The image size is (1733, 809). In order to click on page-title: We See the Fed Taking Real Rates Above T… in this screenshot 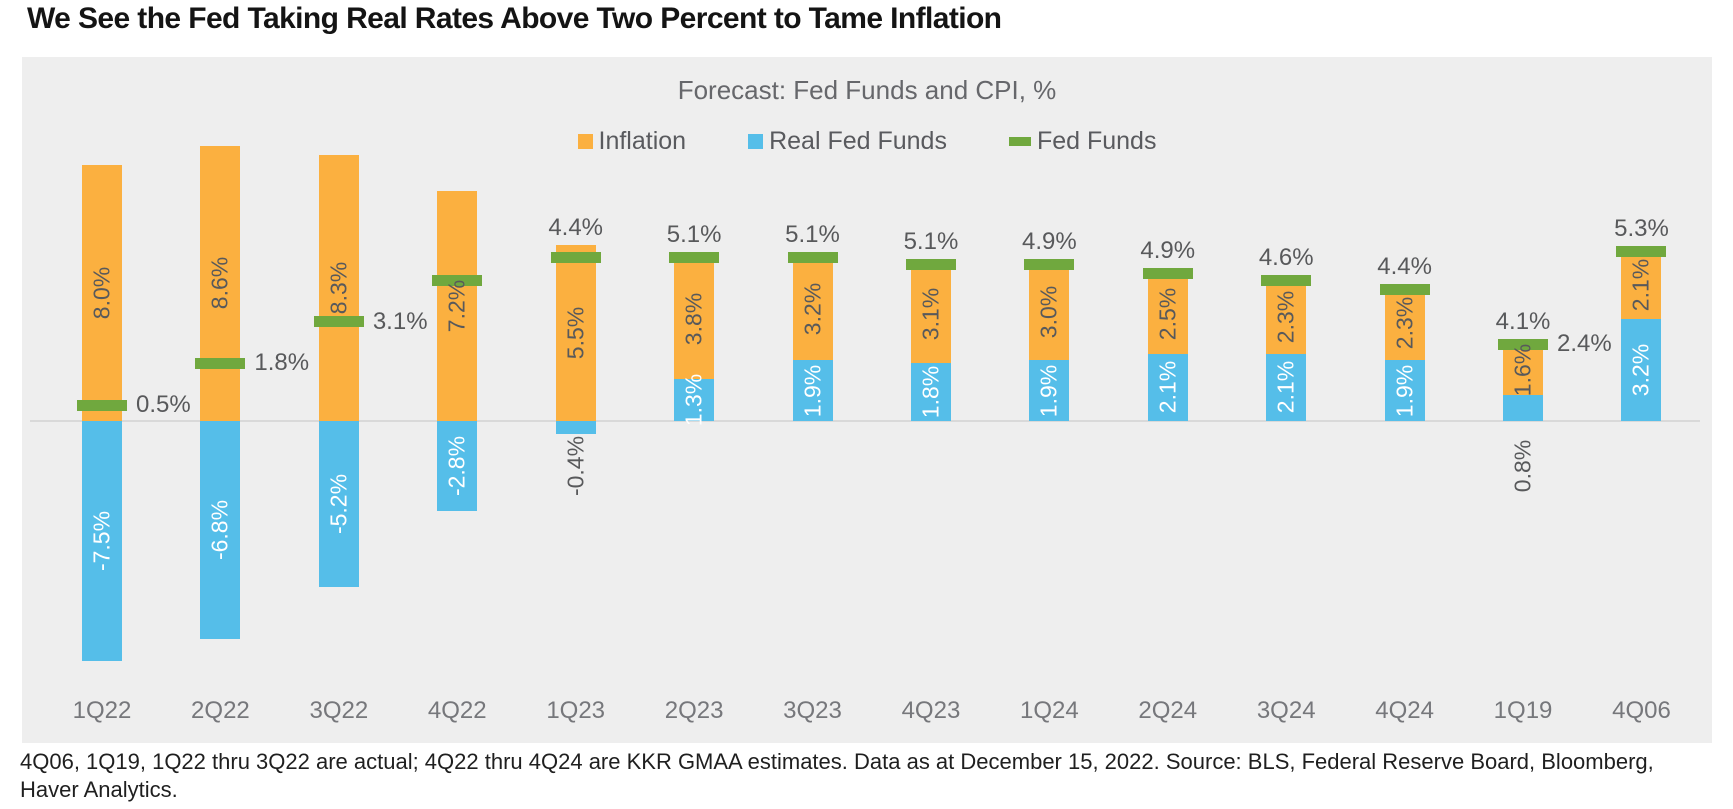, I will do `click(514, 18)`.